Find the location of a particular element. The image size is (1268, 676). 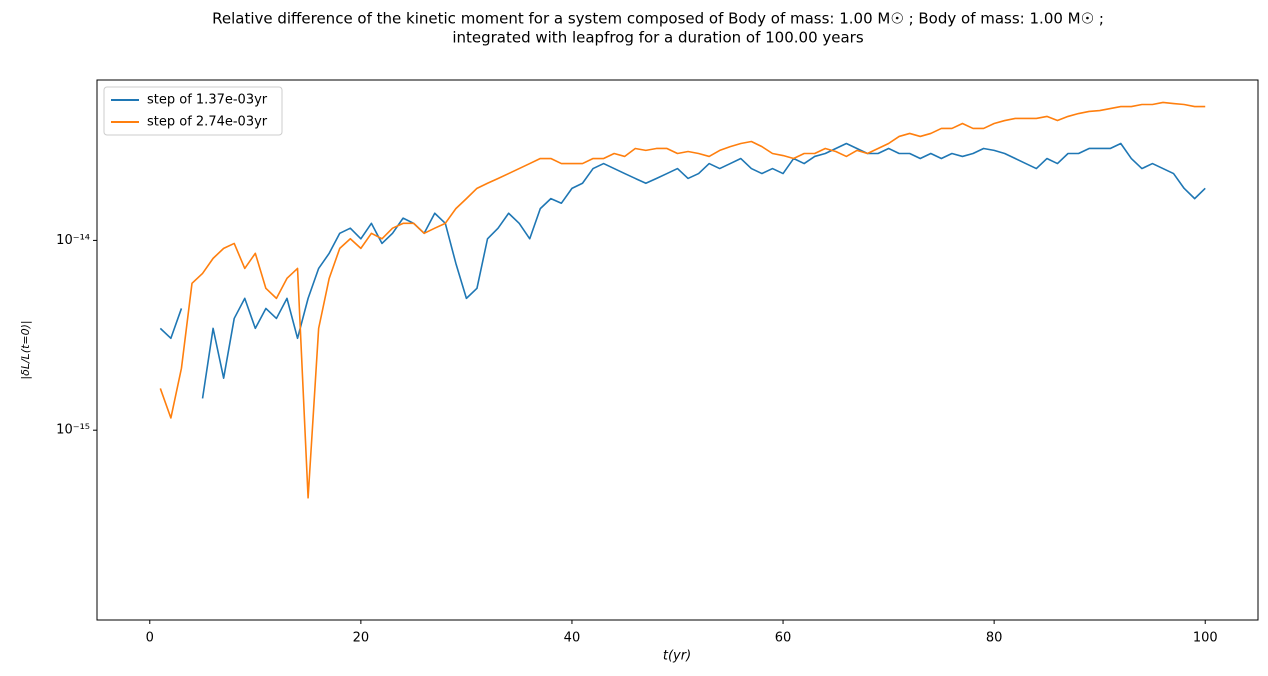

y-axis-label: |δL/L(t=0)| is located at coordinates (25, 349).